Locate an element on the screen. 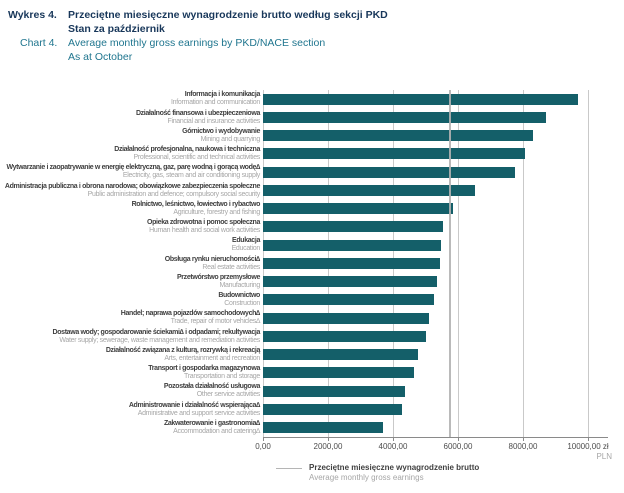 The image size is (624, 493). category-label-pl: Przetwórstwo przemysłowe is located at coordinates (218, 277).